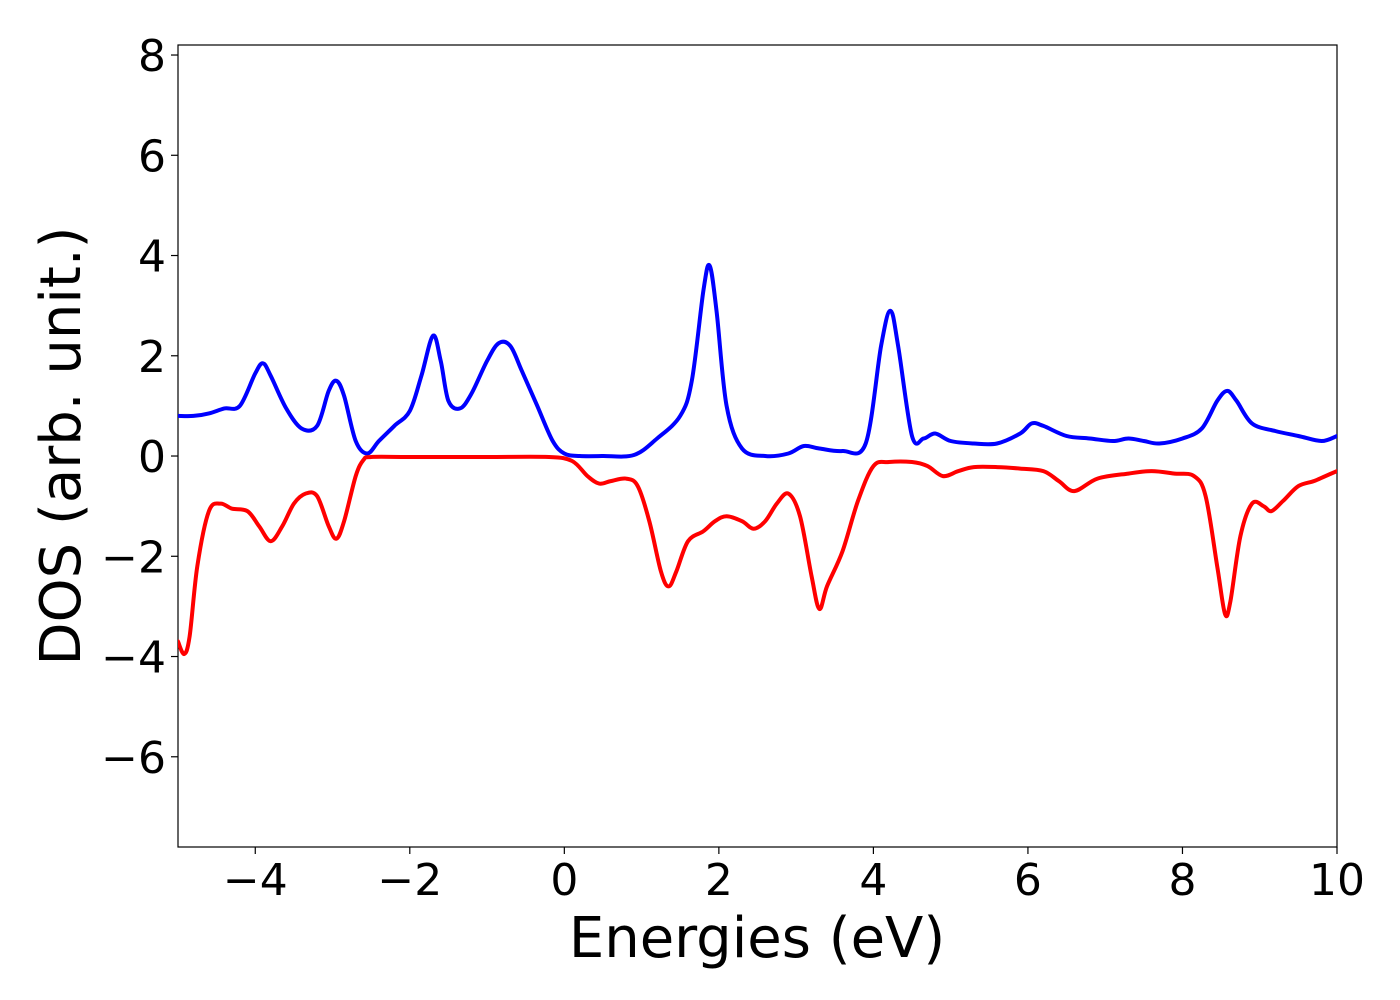 The image size is (1400, 1000). Describe the element at coordinates (719, 880) in the screenshot. I see `x-tick-label: 2` at that location.